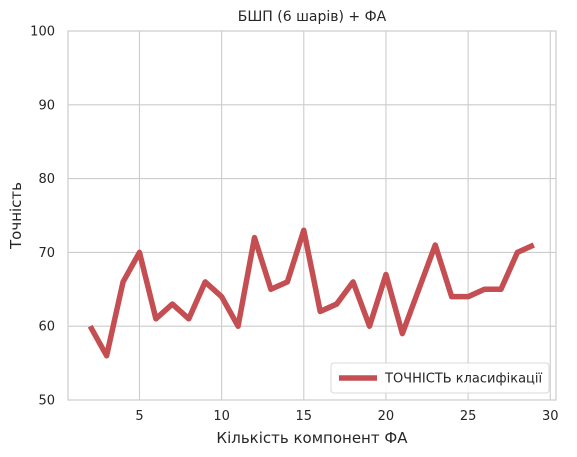 This screenshot has height=457, width=577. What do you see at coordinates (42, 32) in the screenshot?
I see `y-tick-label: 100` at bounding box center [42, 32].